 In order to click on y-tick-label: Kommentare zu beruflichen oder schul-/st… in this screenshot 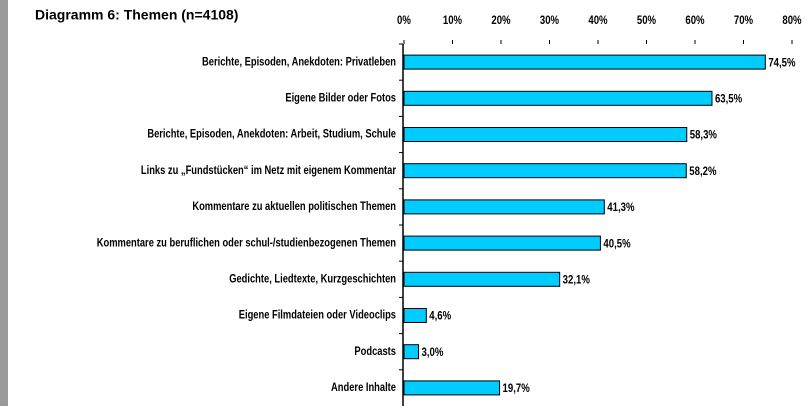, I will do `click(246, 242)`.